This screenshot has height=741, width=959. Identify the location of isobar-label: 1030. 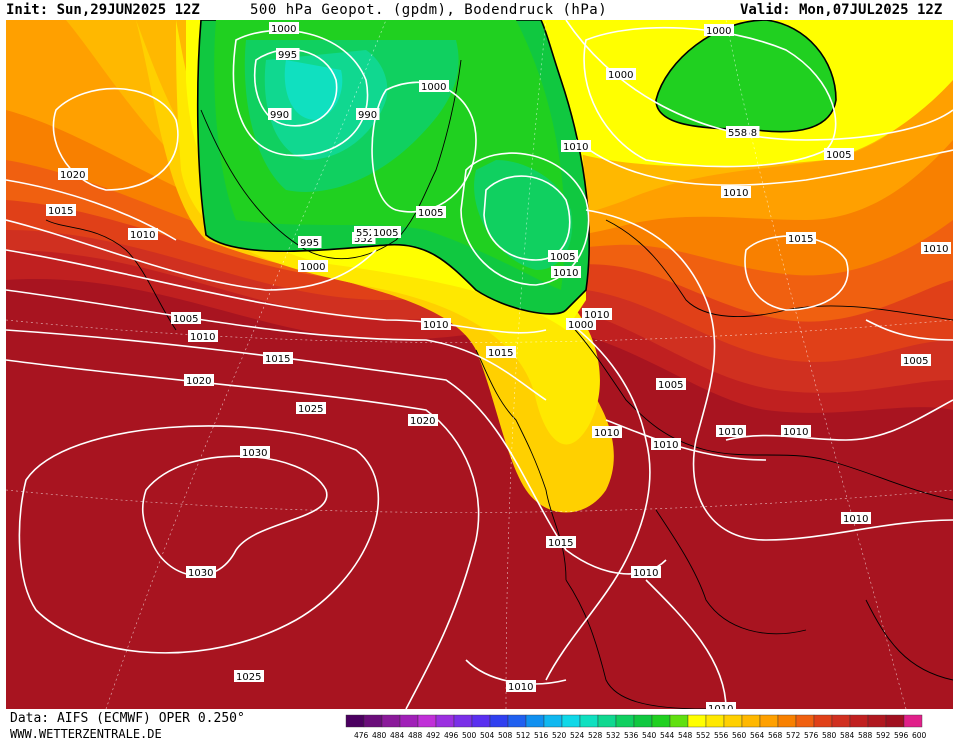
(201, 572).